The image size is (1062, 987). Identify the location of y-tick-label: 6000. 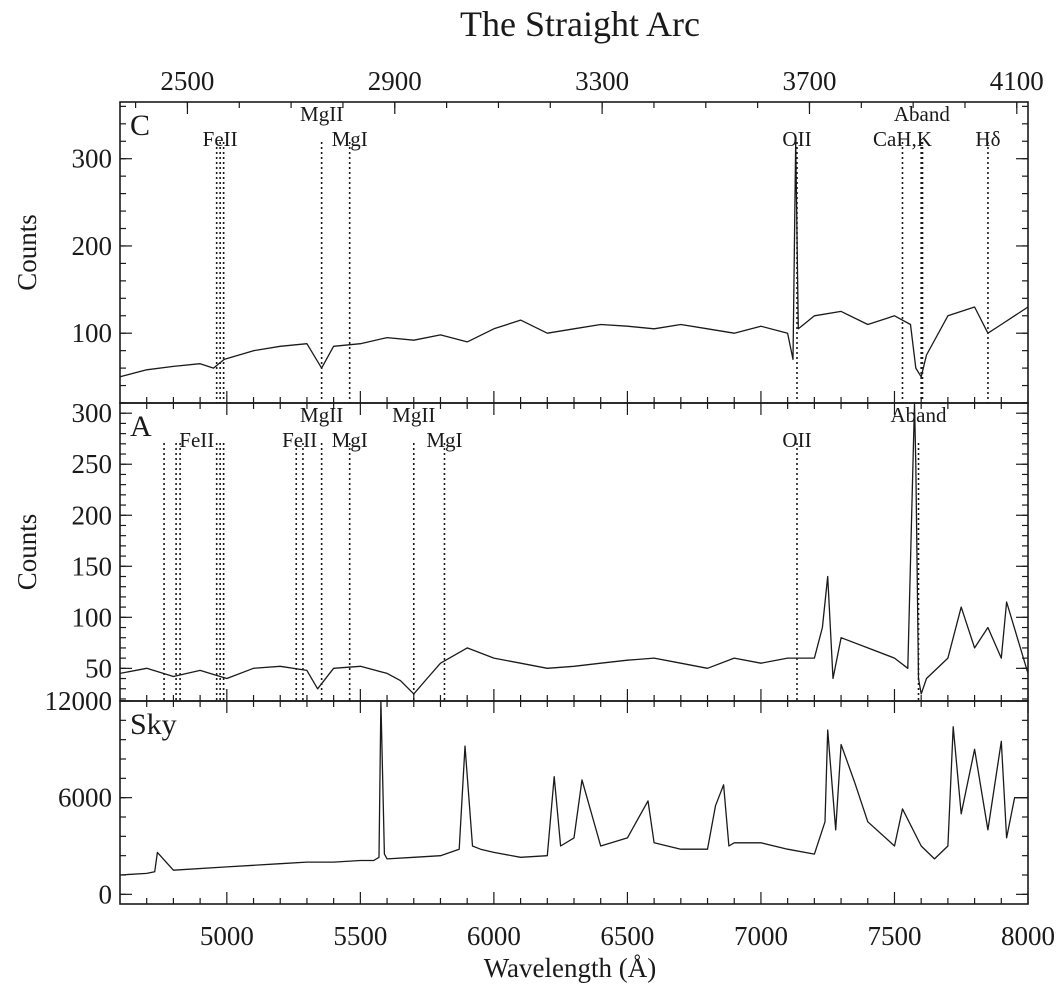
(85, 798).